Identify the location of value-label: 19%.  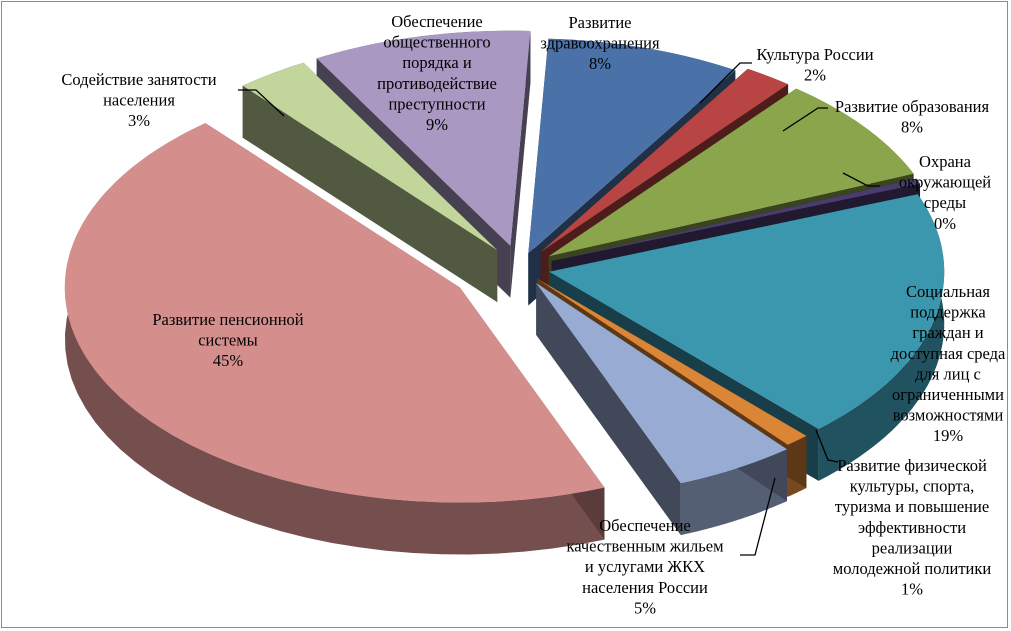
(948, 435).